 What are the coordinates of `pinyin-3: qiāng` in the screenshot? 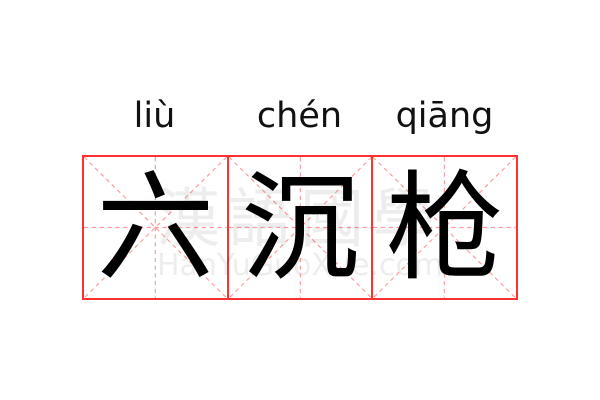 It's located at (444, 116).